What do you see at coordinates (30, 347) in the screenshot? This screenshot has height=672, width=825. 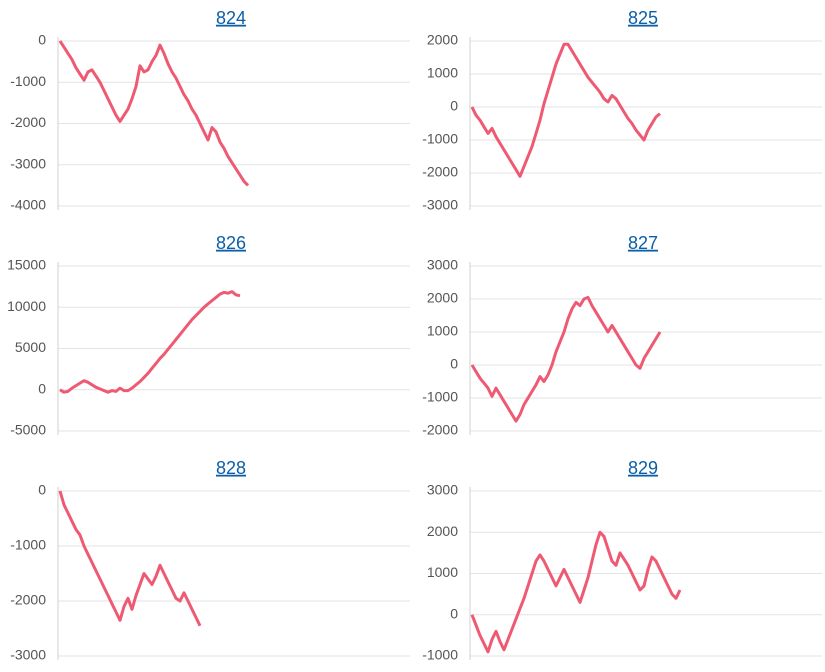 I see `y-tick-label: 5000` at bounding box center [30, 347].